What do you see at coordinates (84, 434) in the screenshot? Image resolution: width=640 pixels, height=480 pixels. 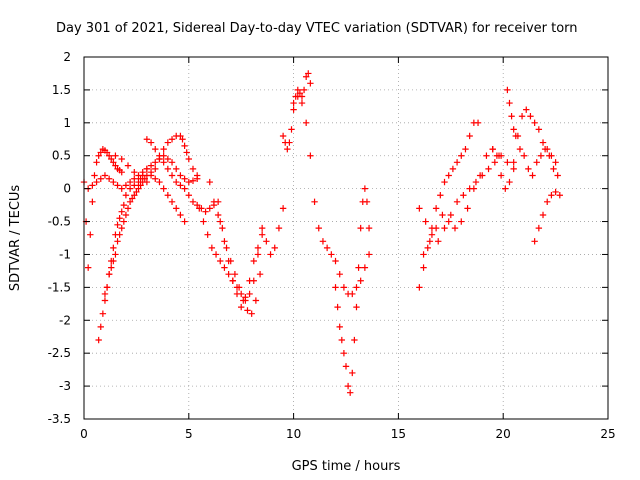 I see `x-tick-label: 0` at bounding box center [84, 434].